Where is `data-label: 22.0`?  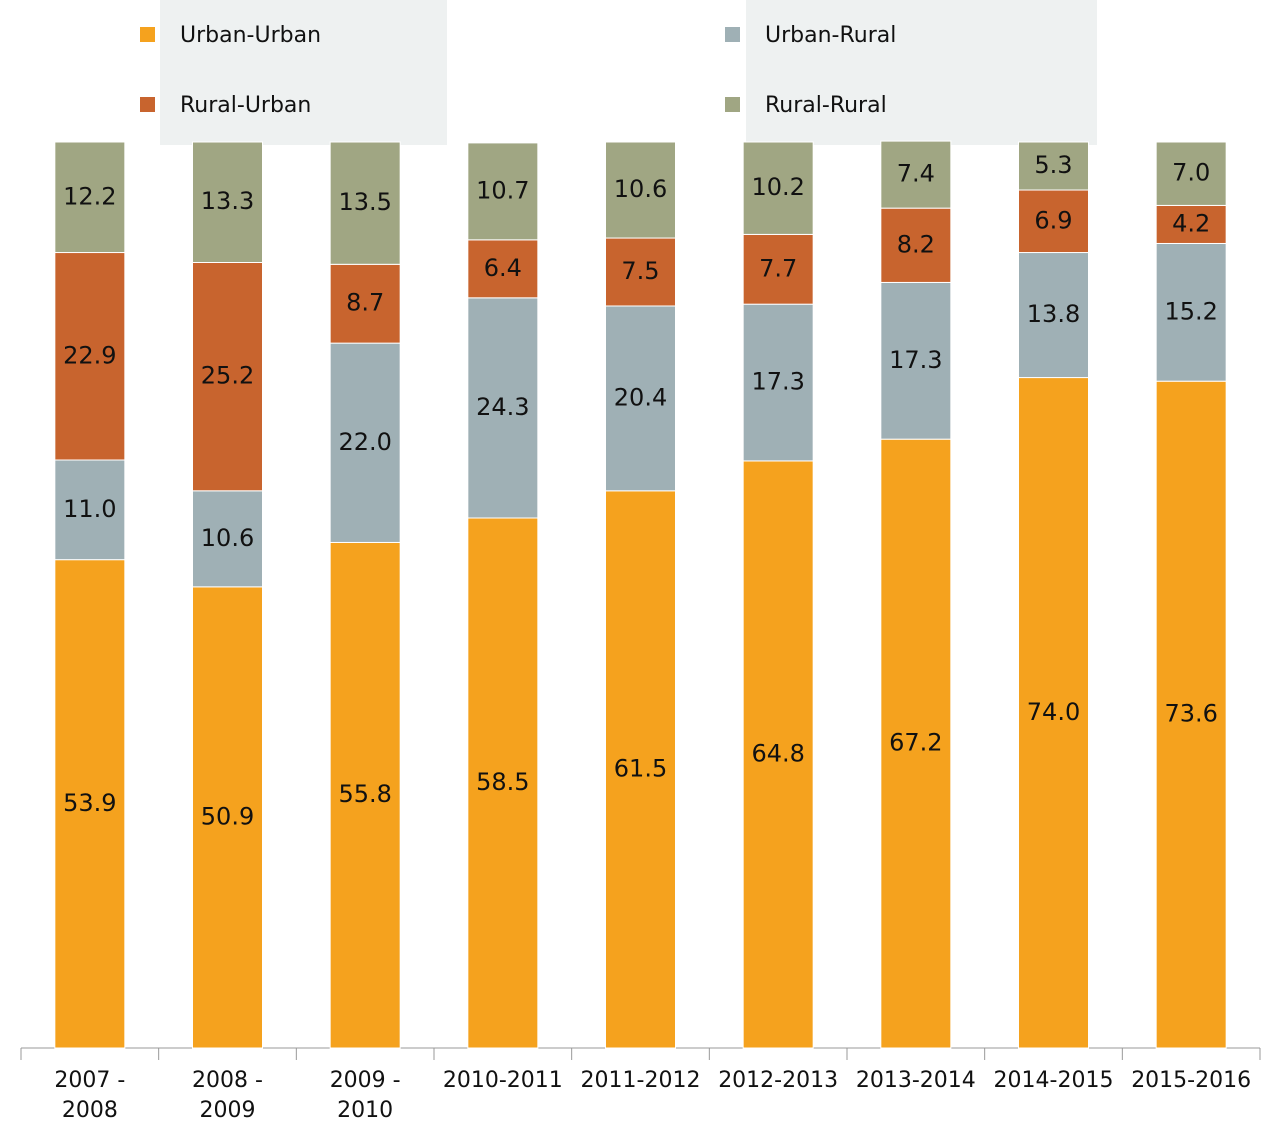 data-label: 22.0 is located at coordinates (364, 442).